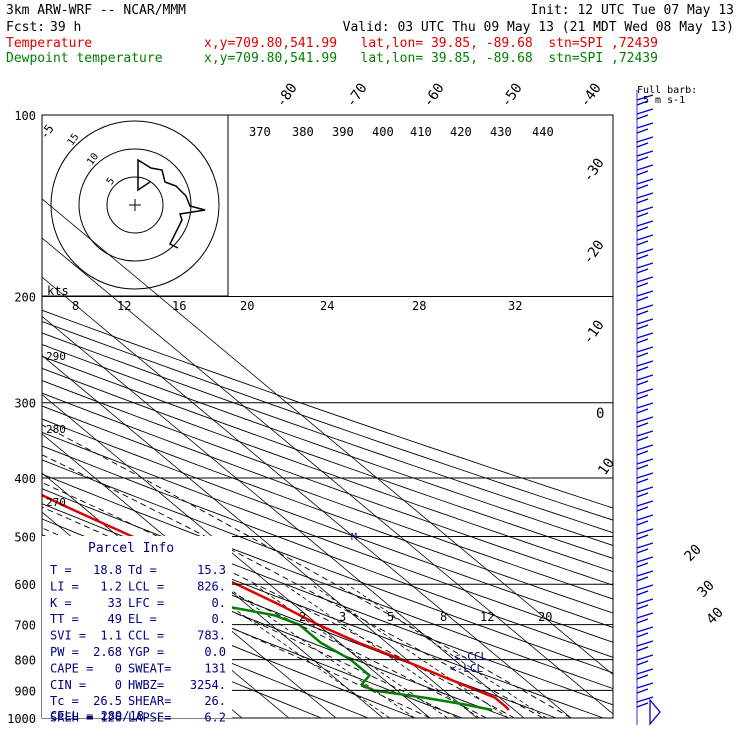 This screenshot has width=740, height=740. What do you see at coordinates (146, 636) in the screenshot?
I see `parcel-field-name: CCL =` at bounding box center [146, 636].